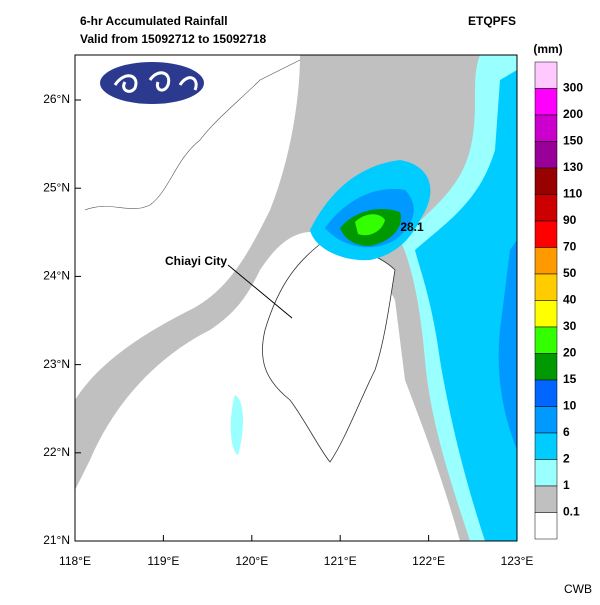 The width and height of the screenshot is (600, 605). Describe the element at coordinates (196, 261) in the screenshot. I see `city-label: Chiayi City` at that location.